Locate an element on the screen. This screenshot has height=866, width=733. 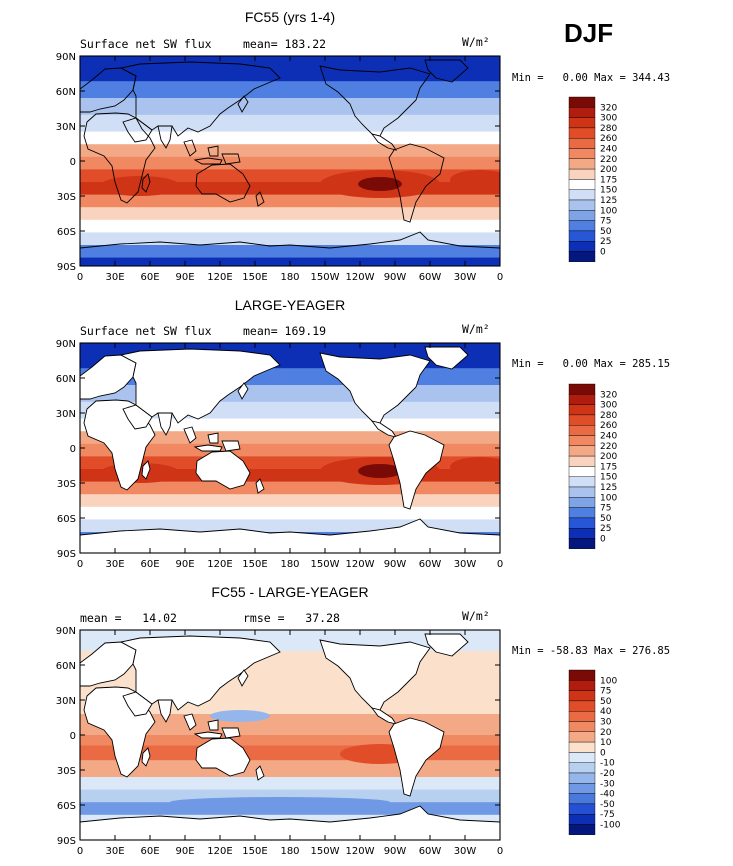
colorbar-label: 320 is located at coordinates (608, 108).